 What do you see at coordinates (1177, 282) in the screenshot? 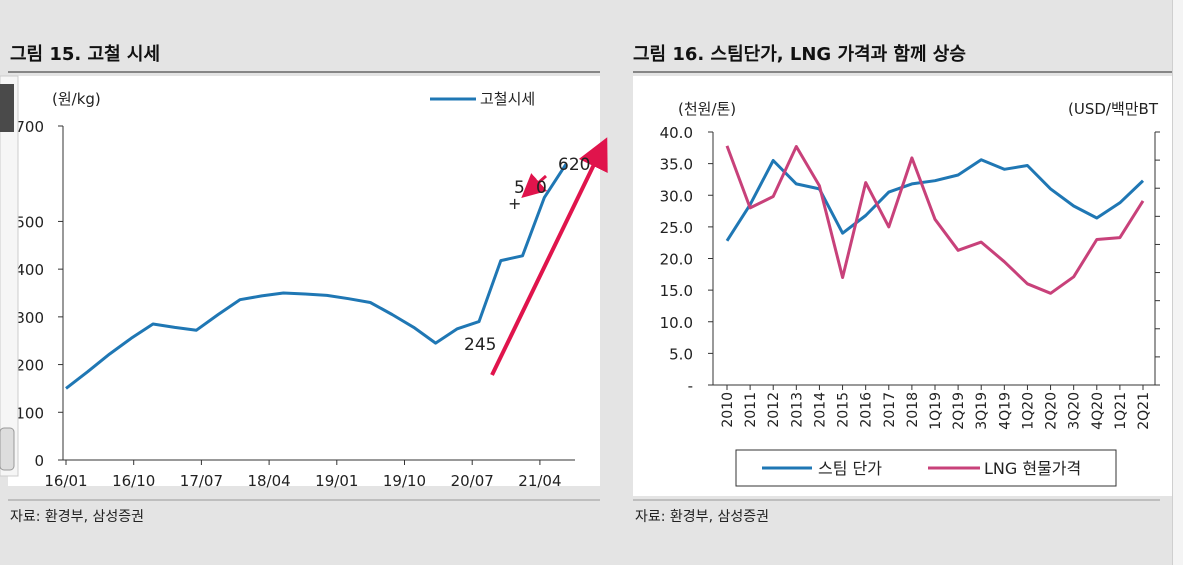
I see `right-edge-strip` at bounding box center [1177, 282].